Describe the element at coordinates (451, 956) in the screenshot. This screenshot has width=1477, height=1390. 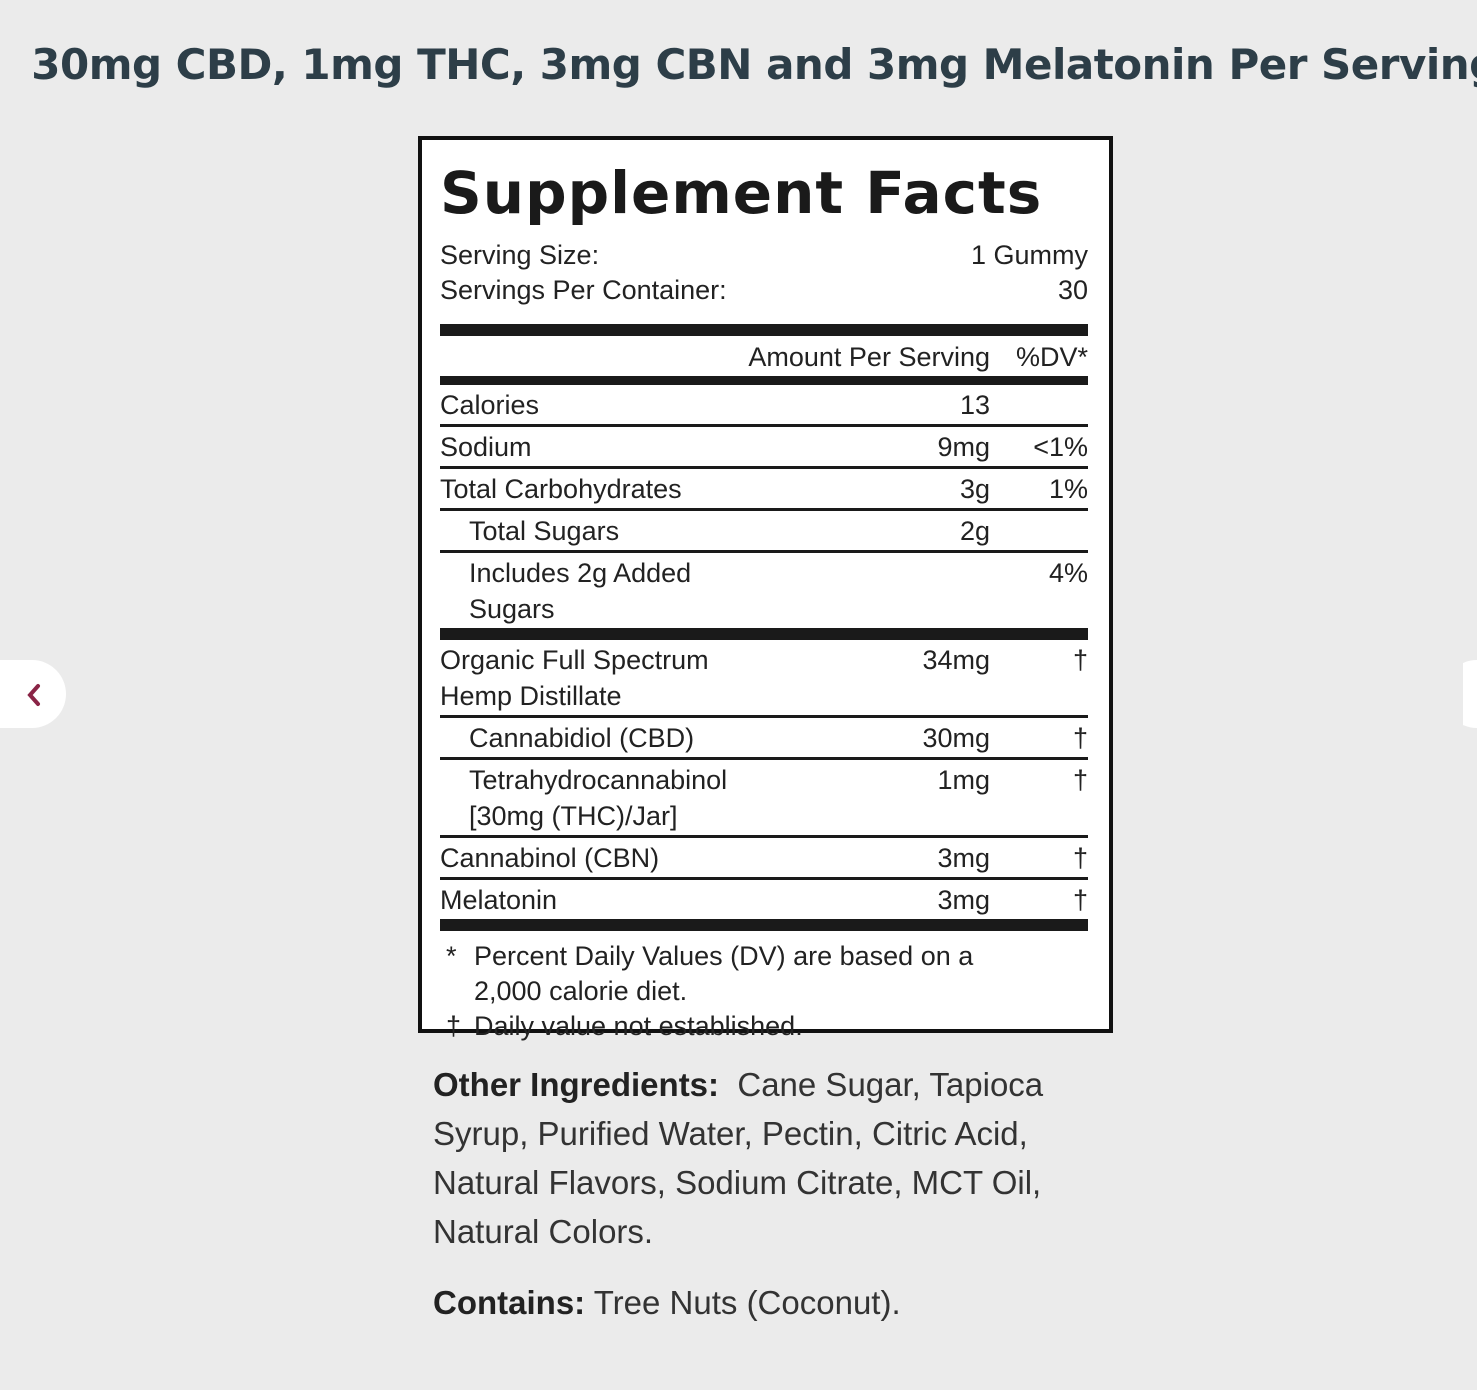
I see `footnote-mark: *` at that location.